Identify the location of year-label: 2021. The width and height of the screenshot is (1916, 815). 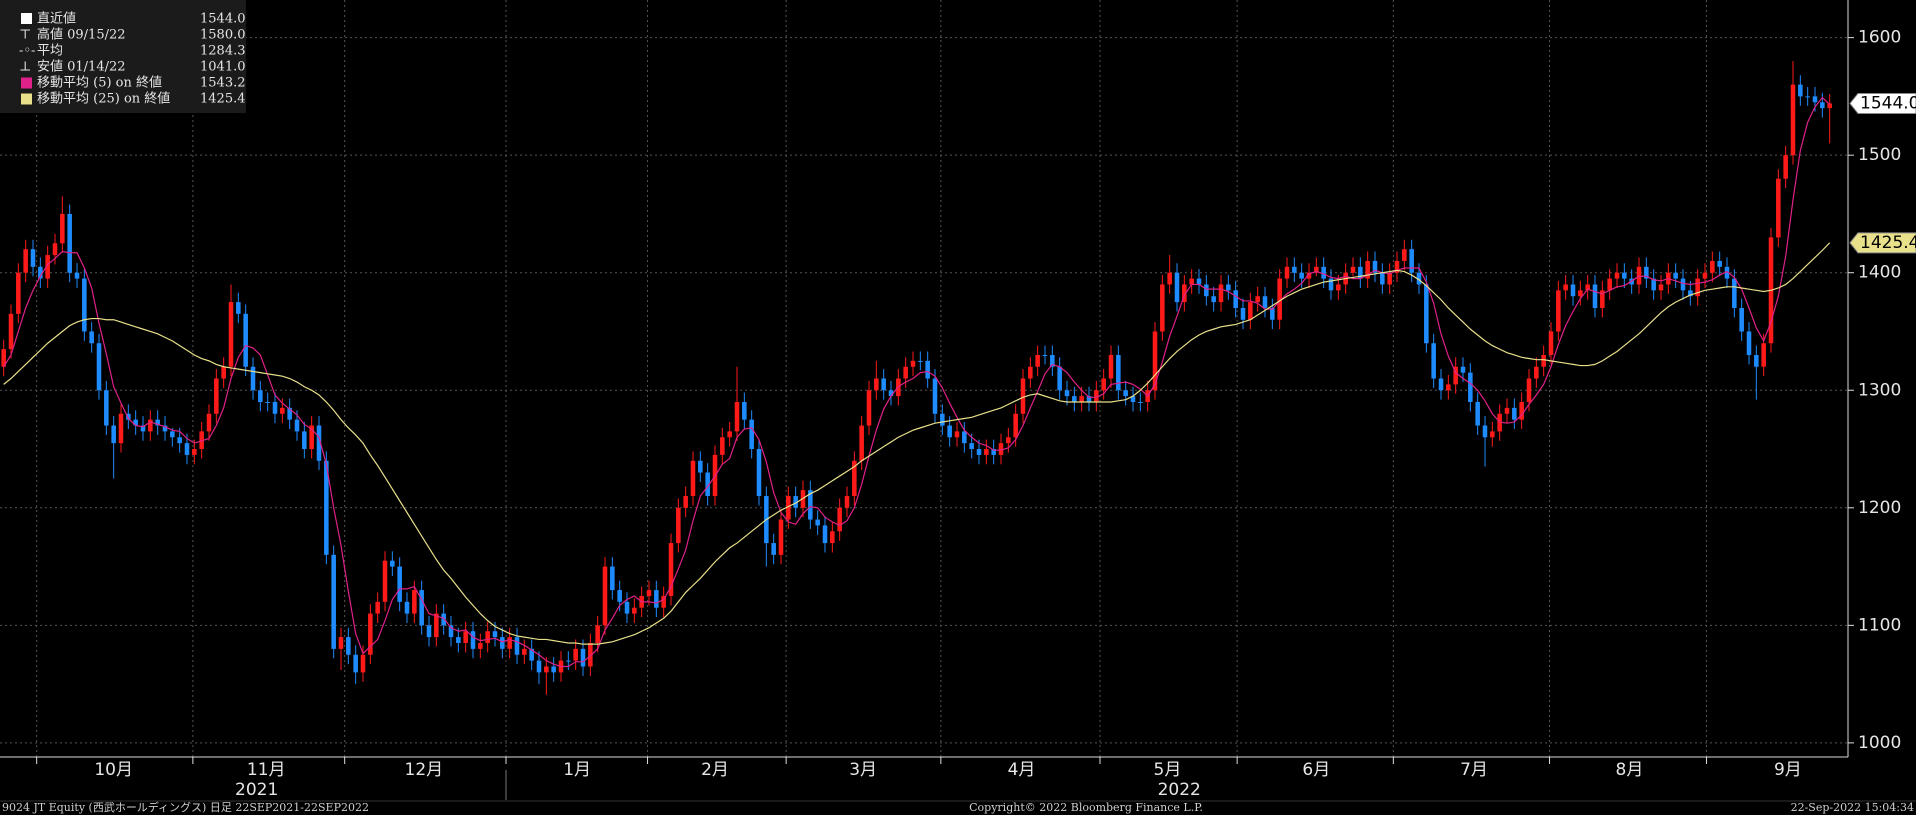
(256, 790).